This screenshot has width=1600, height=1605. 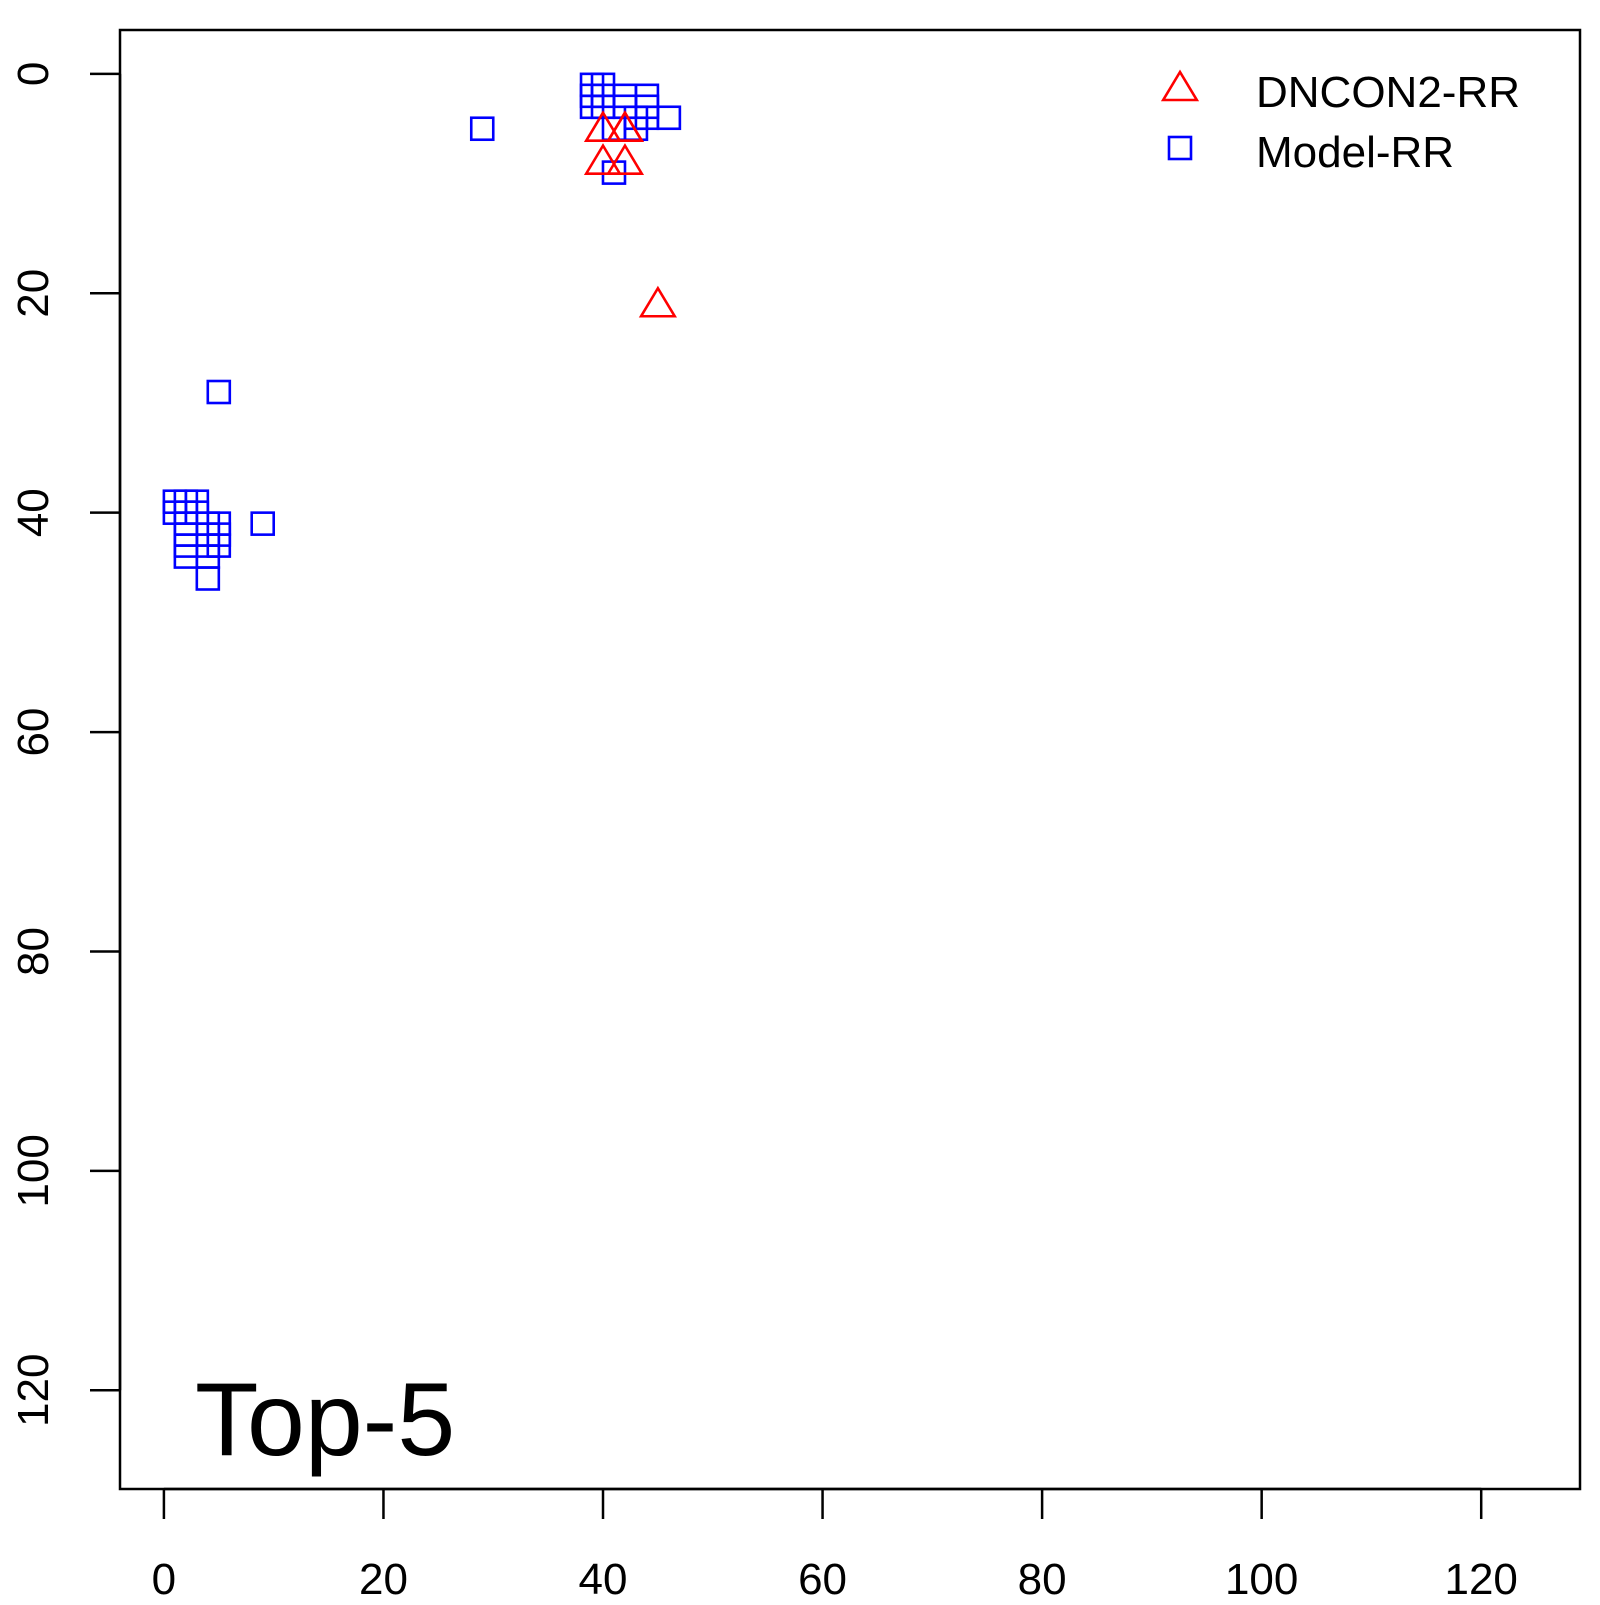 I want to click on y-tick-label: 100, so click(x=33, y=1170).